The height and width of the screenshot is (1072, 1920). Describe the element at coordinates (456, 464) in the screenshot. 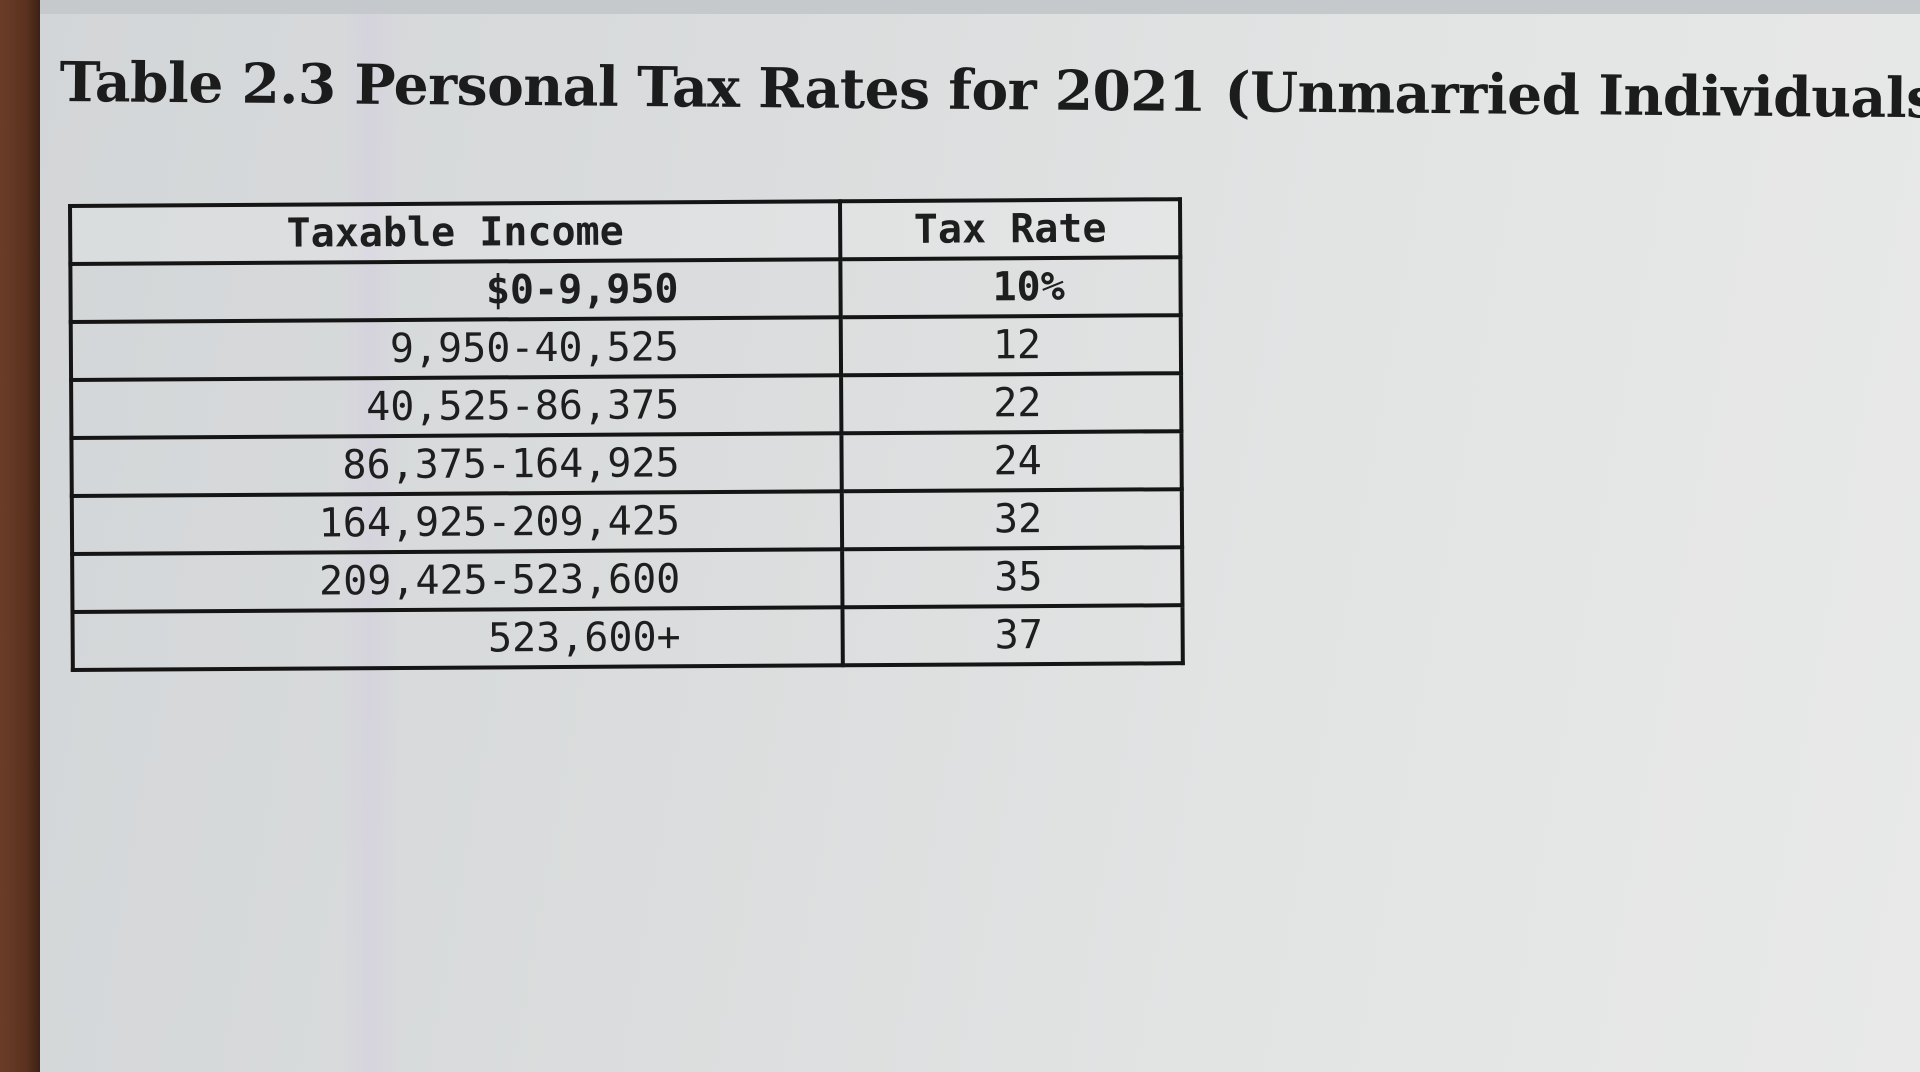

I see `taxable-income-cell: 86,375-164,925` at that location.